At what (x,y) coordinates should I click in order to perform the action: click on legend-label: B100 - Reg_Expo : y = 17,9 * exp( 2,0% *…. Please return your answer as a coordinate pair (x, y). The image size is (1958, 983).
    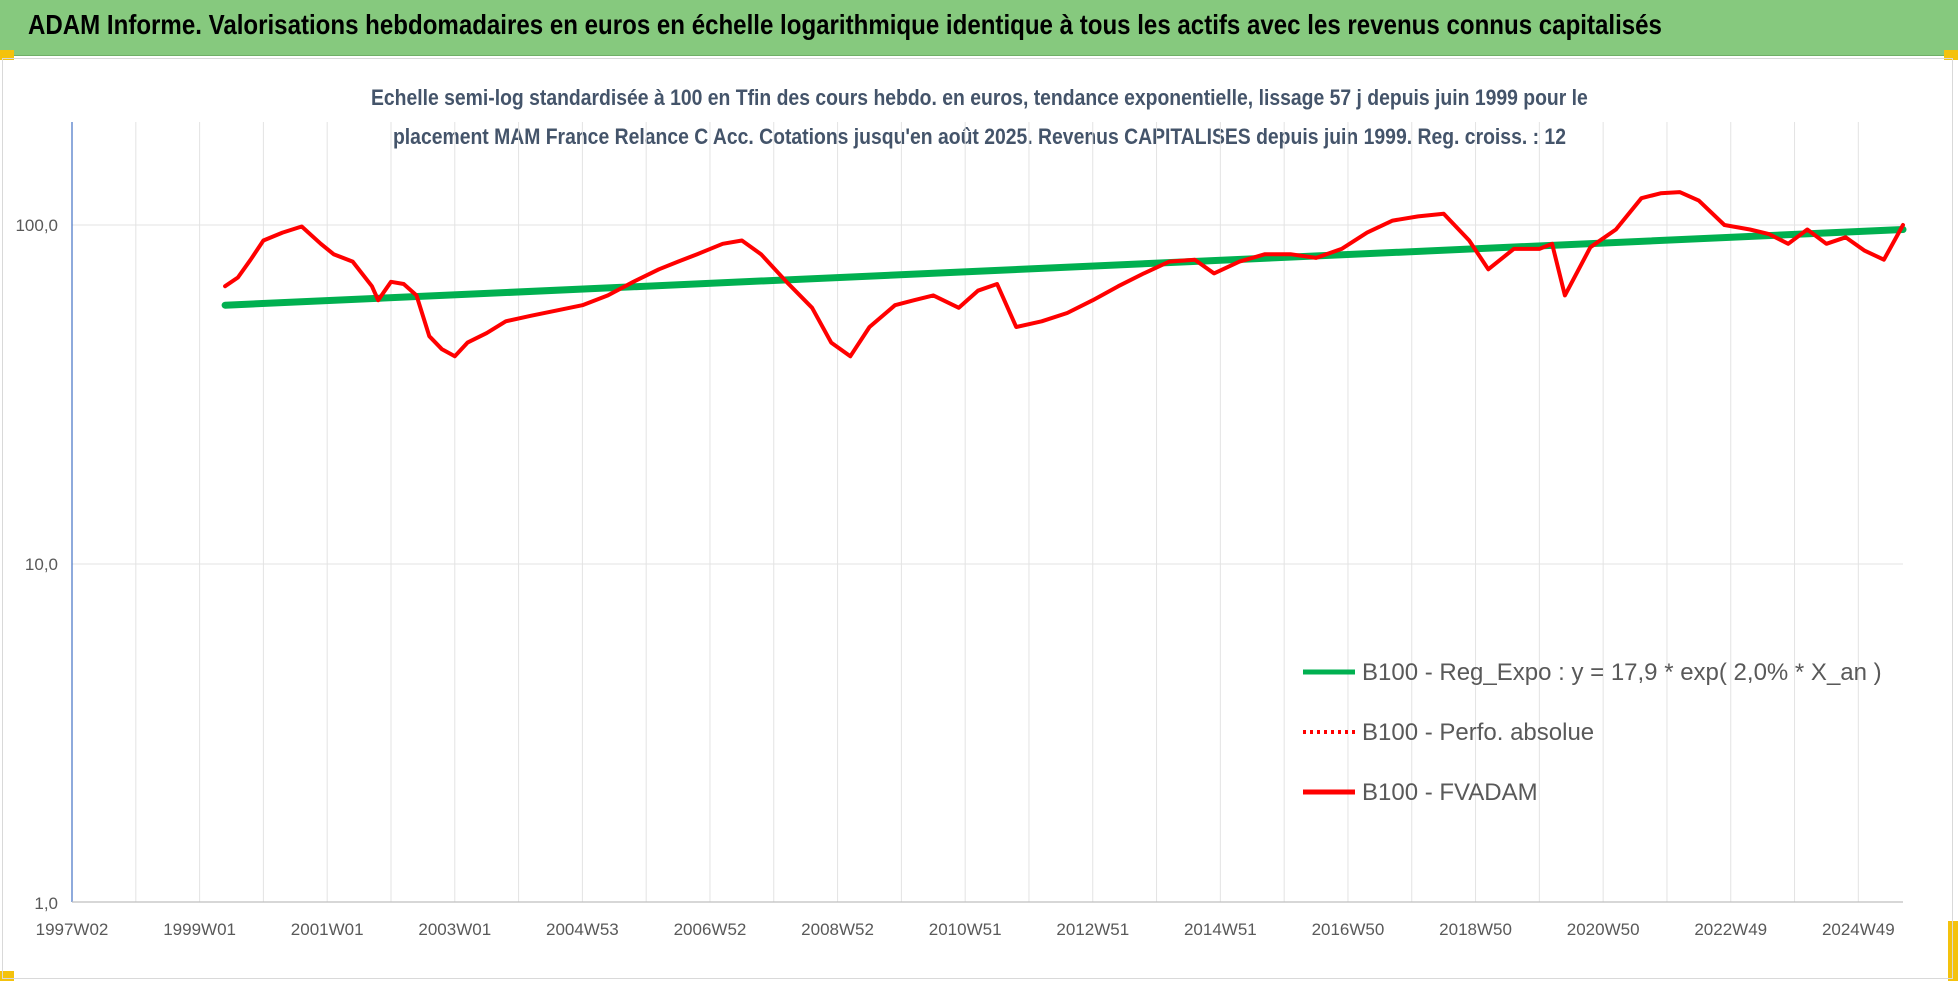
    Looking at the image, I should click on (1622, 672).